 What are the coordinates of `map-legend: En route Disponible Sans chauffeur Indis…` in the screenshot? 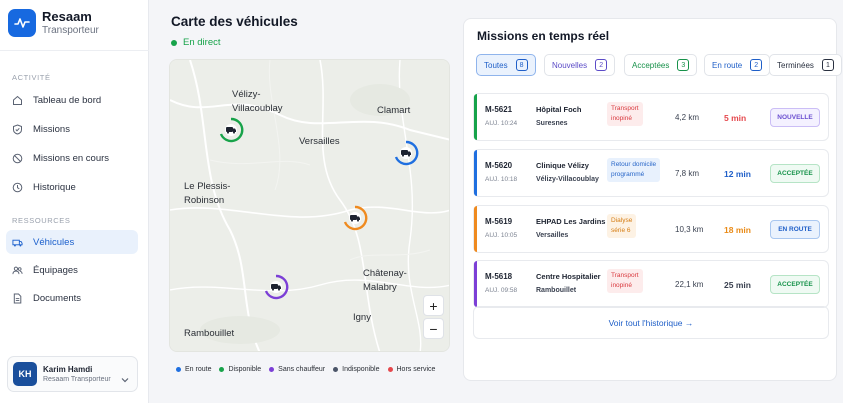 It's located at (309, 369).